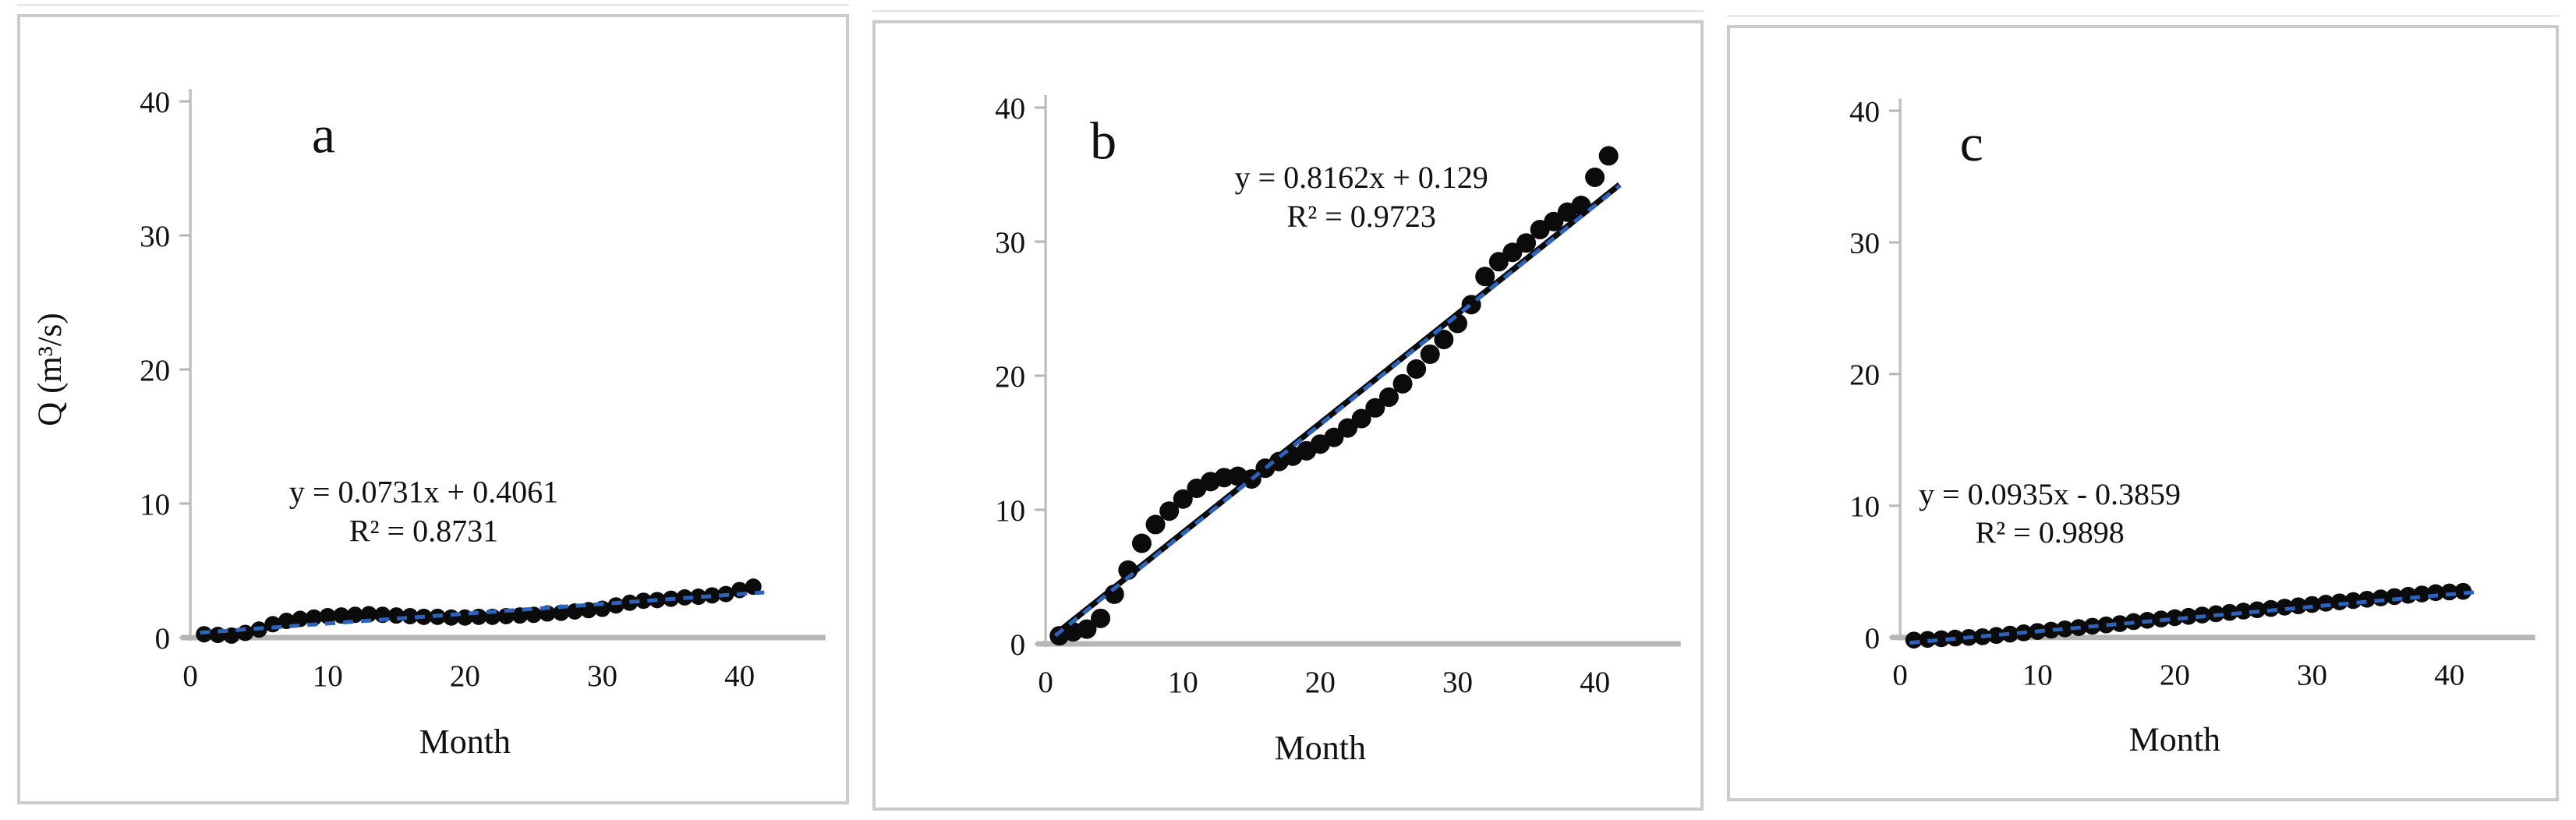 This screenshot has width=2576, height=820. Describe the element at coordinates (1971, 143) in the screenshot. I see `panel-letter: c` at that location.